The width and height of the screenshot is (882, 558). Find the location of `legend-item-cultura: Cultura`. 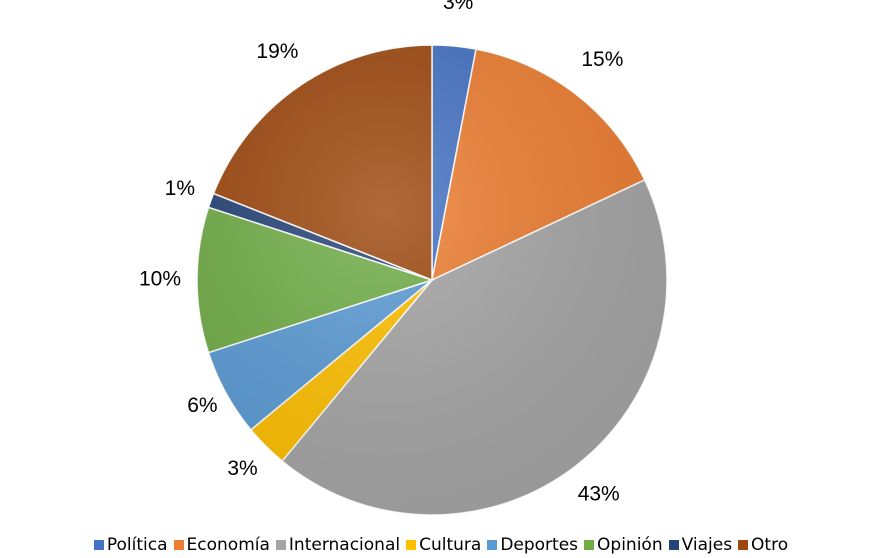

legend-item-cultura: Cultura is located at coordinates (443, 545).